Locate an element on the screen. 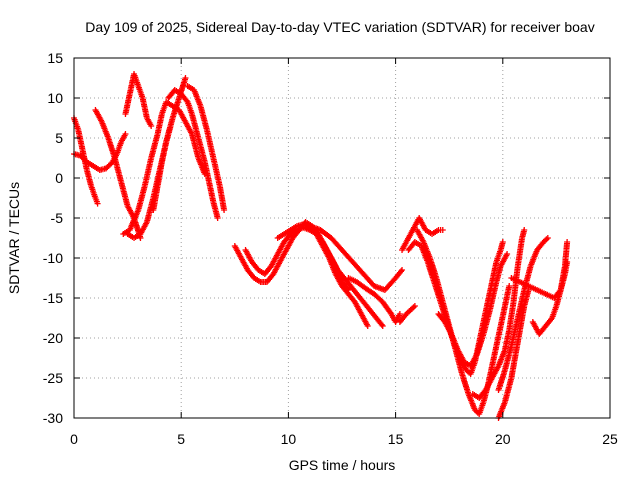 This screenshot has height=480, width=640. y-tick-label: 10 is located at coordinates (55, 98).